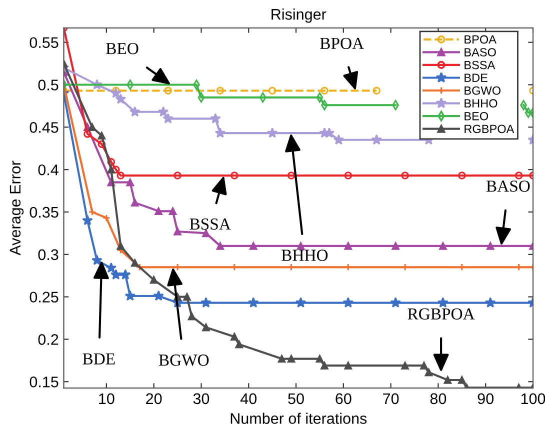 The width and height of the screenshot is (545, 436). Describe the element at coordinates (210, 224) in the screenshot. I see `annotation: BSSA` at that location.